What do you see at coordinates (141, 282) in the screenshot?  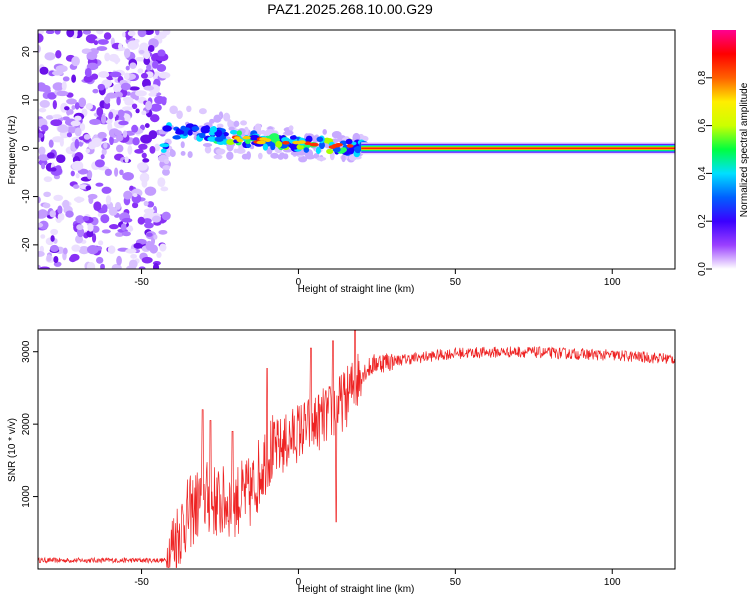 I see `x-tick-label: -50` at bounding box center [141, 282].